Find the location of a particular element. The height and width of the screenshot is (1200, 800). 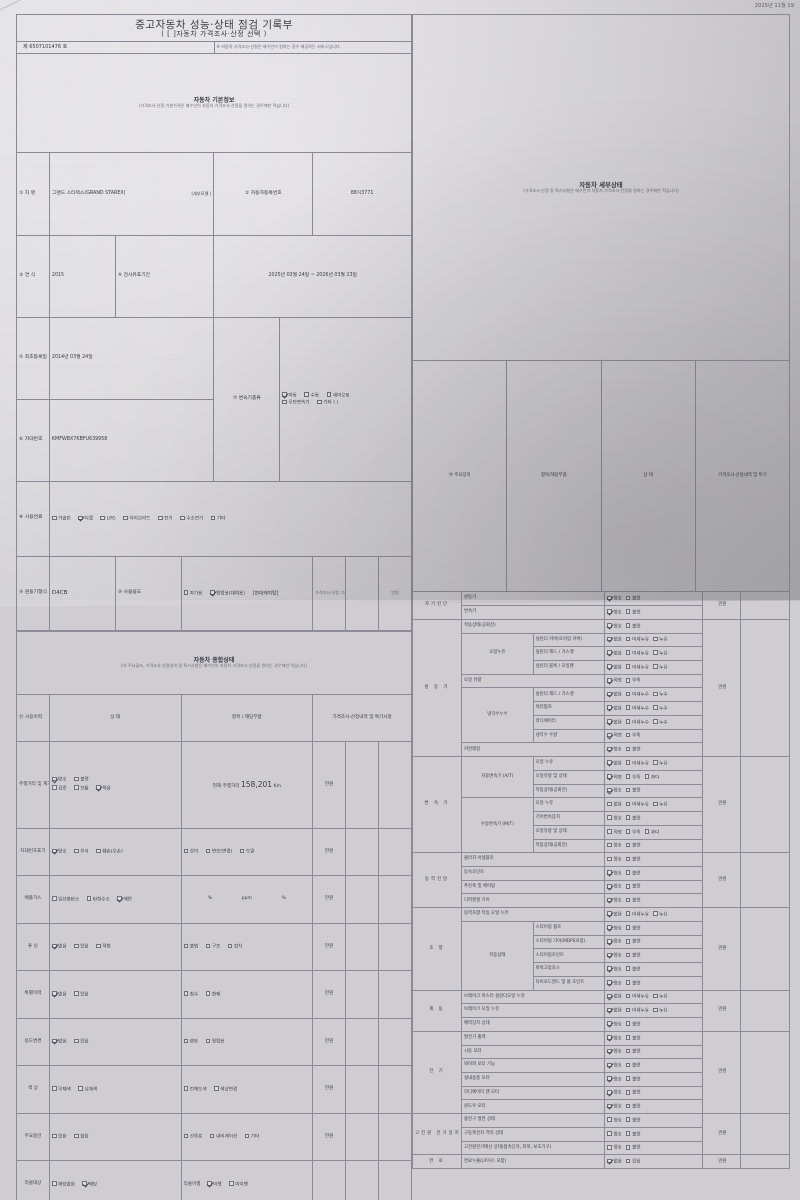

vinmark-opt-altered: 변조(변경) is located at coordinates (218, 851).